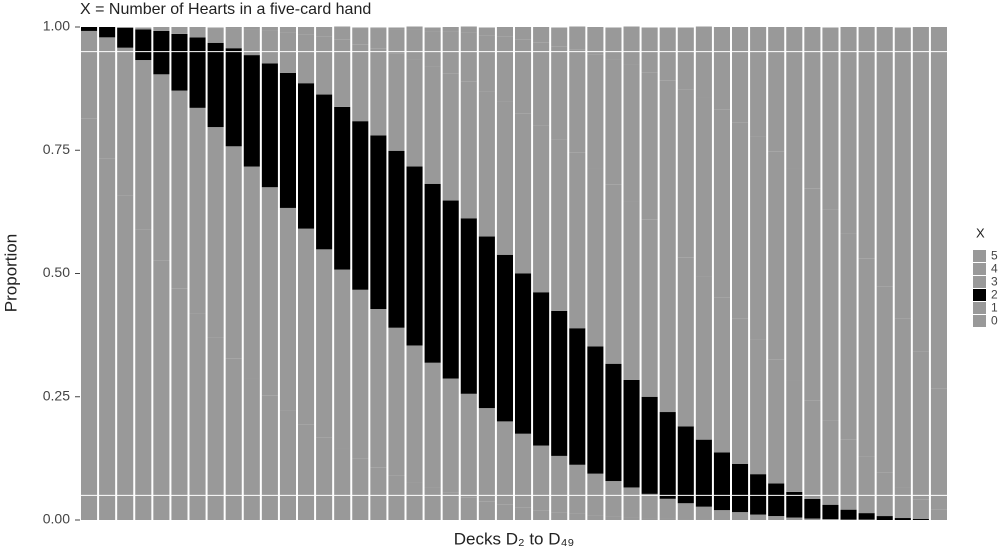 Image resolution: width=1000 pixels, height=552 pixels. I want to click on y-tick-label: 1.00, so click(56, 26).